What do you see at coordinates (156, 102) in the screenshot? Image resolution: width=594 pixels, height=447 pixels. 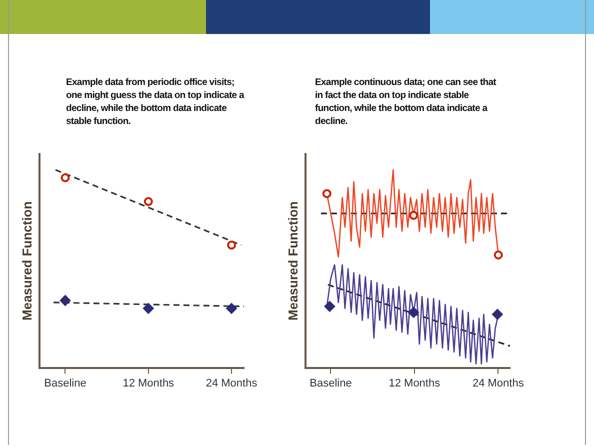 I see `chart-title: Example data from periodic office visits; one might guess the data on top indicate a decline, while the bottom data indicate stable function.` at bounding box center [156, 102].